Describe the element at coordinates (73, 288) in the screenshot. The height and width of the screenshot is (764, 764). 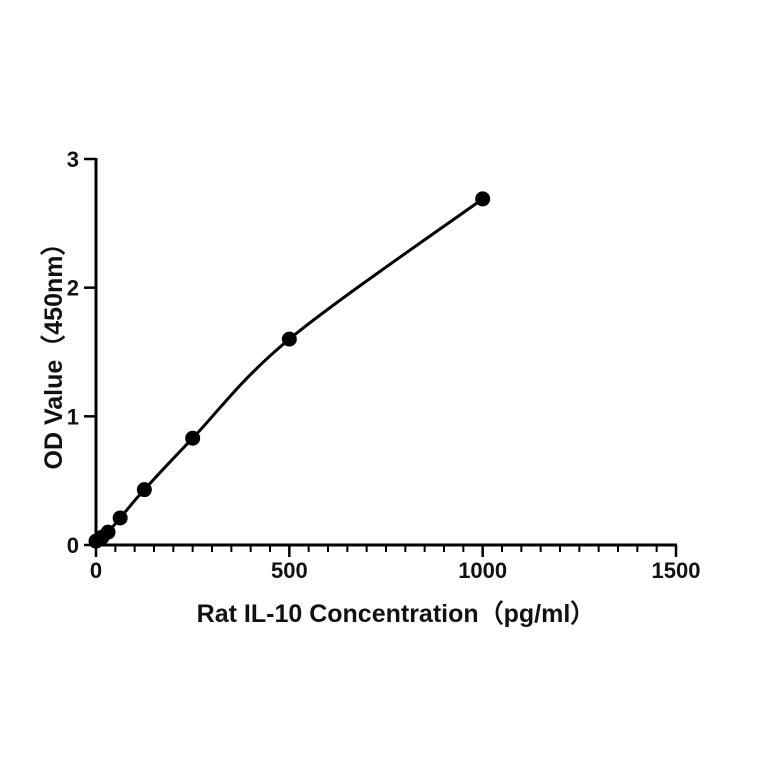
I see `y-tick-label: 2` at that location.